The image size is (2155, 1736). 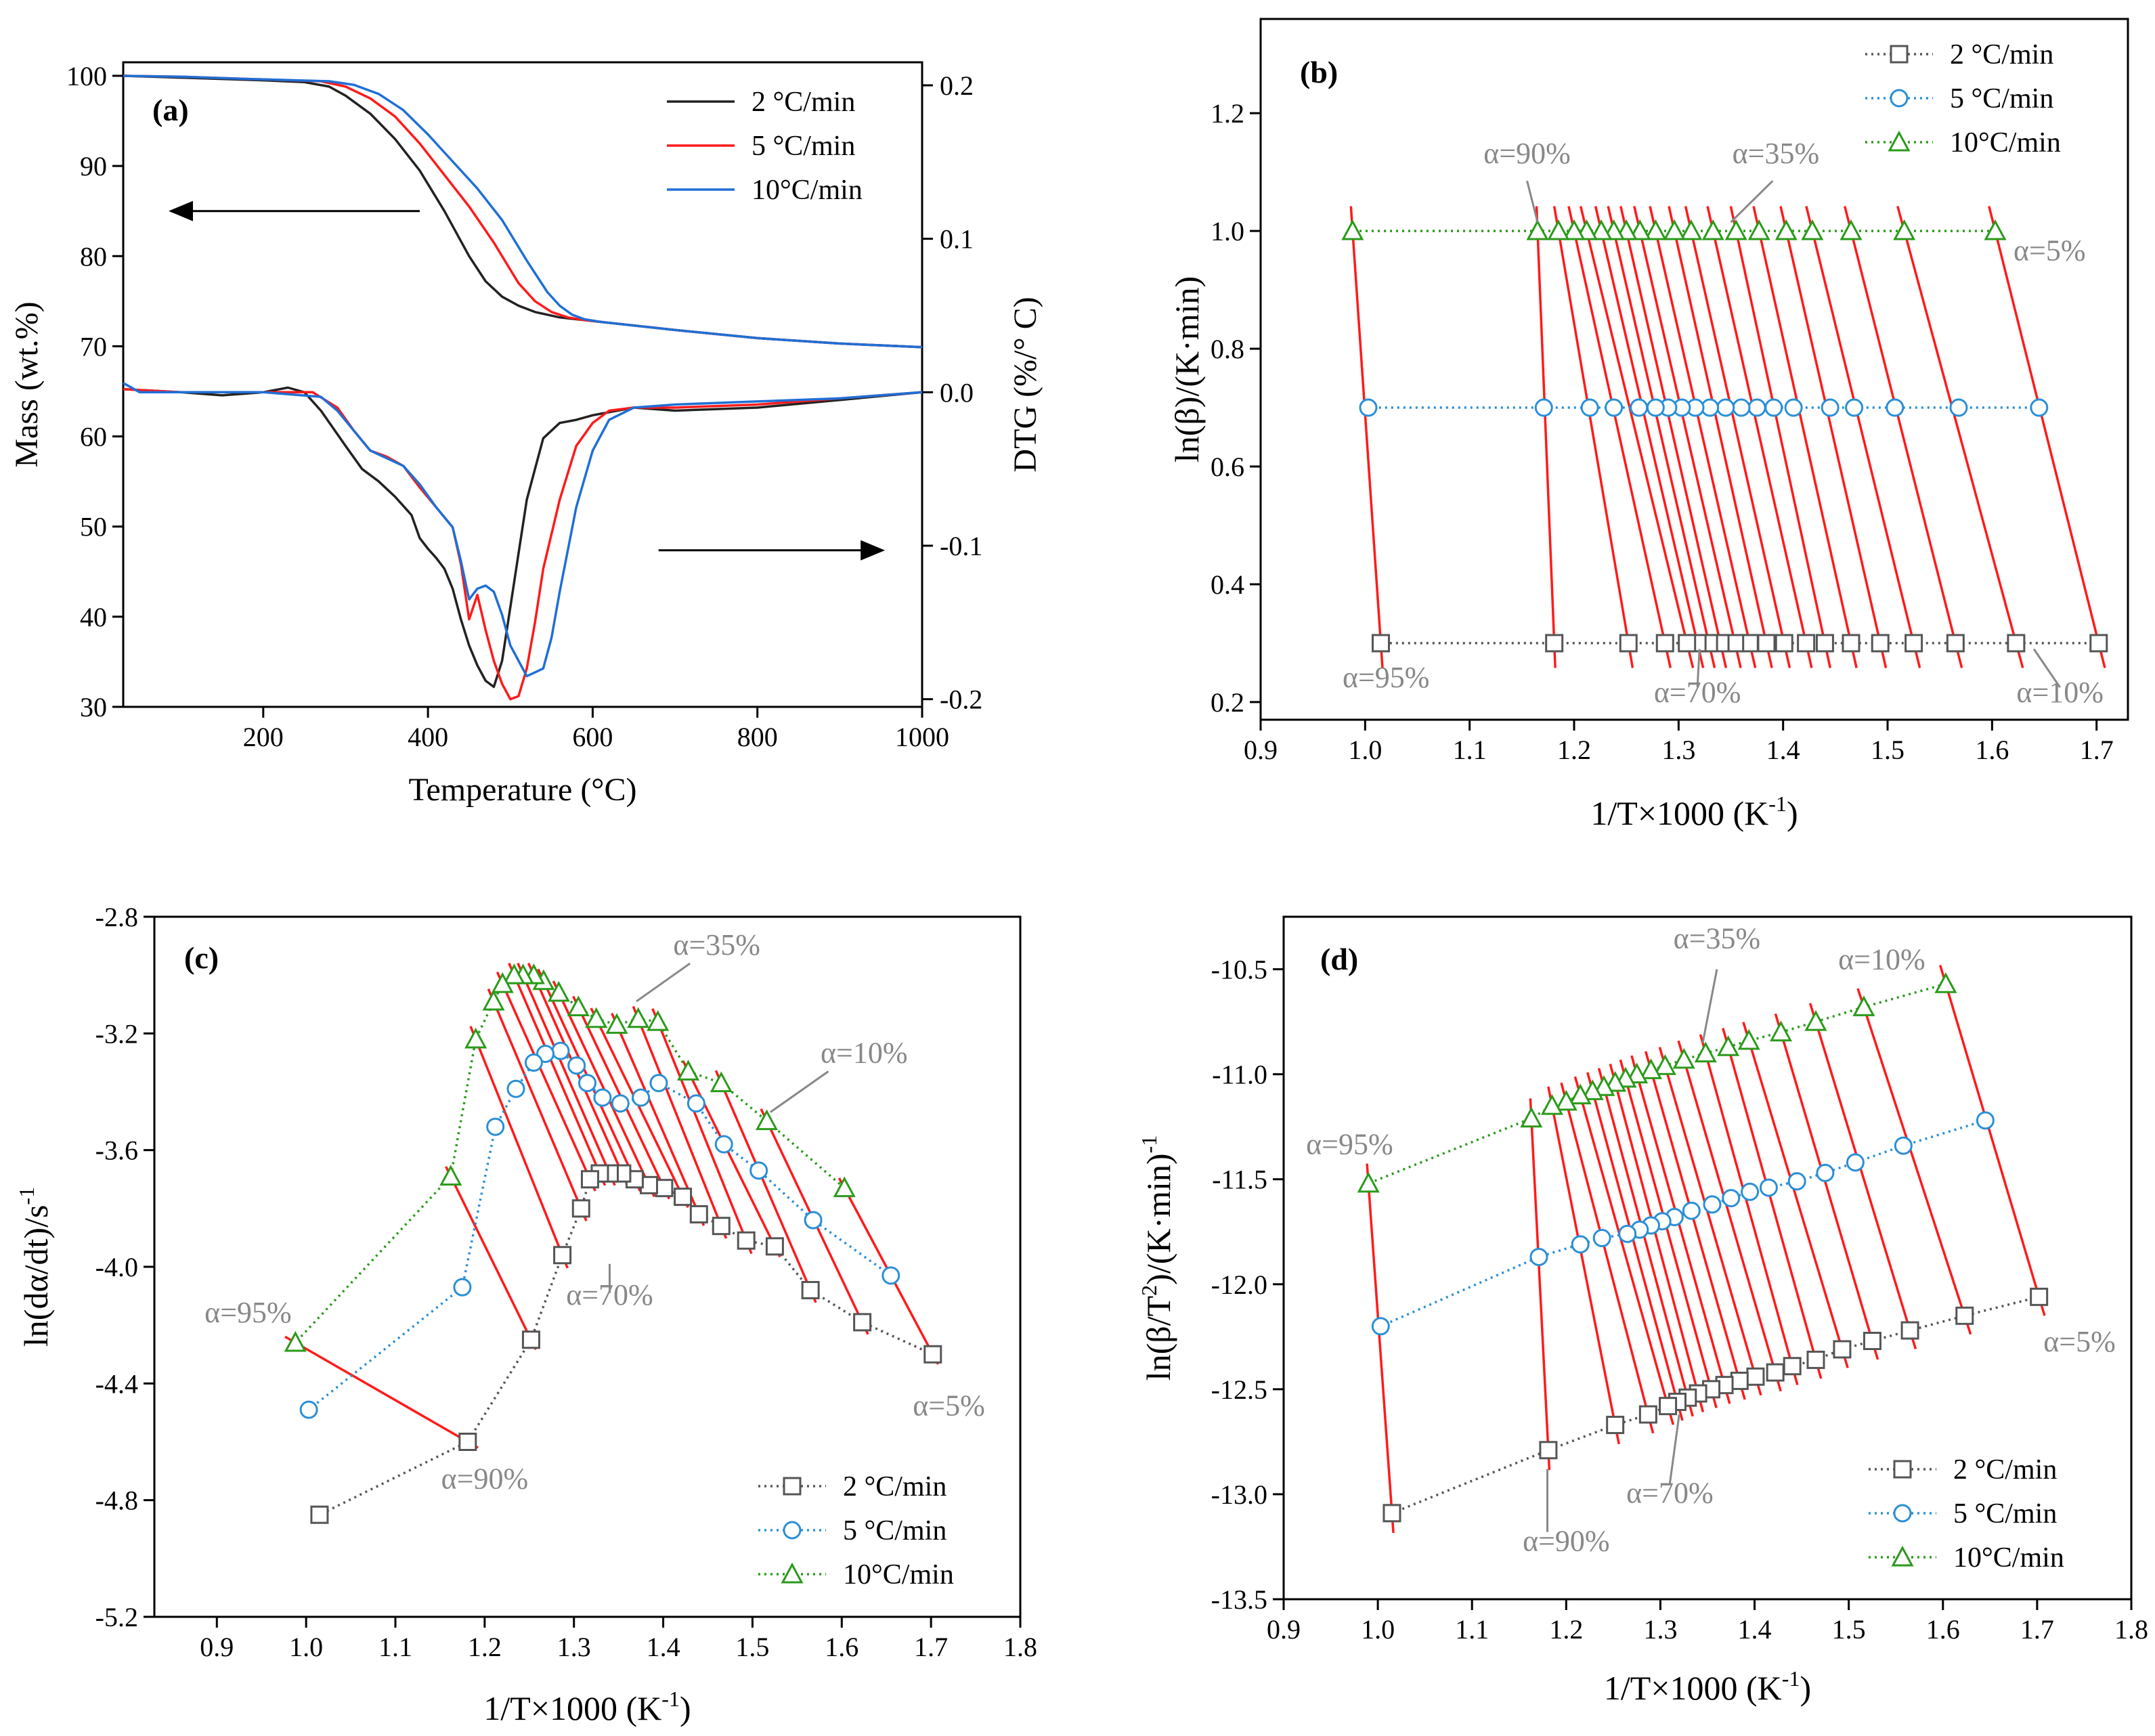 What do you see at coordinates (36, 1276) in the screenshot?
I see `y-axis-title-main: ln(dα/dt)/s` at bounding box center [36, 1276].